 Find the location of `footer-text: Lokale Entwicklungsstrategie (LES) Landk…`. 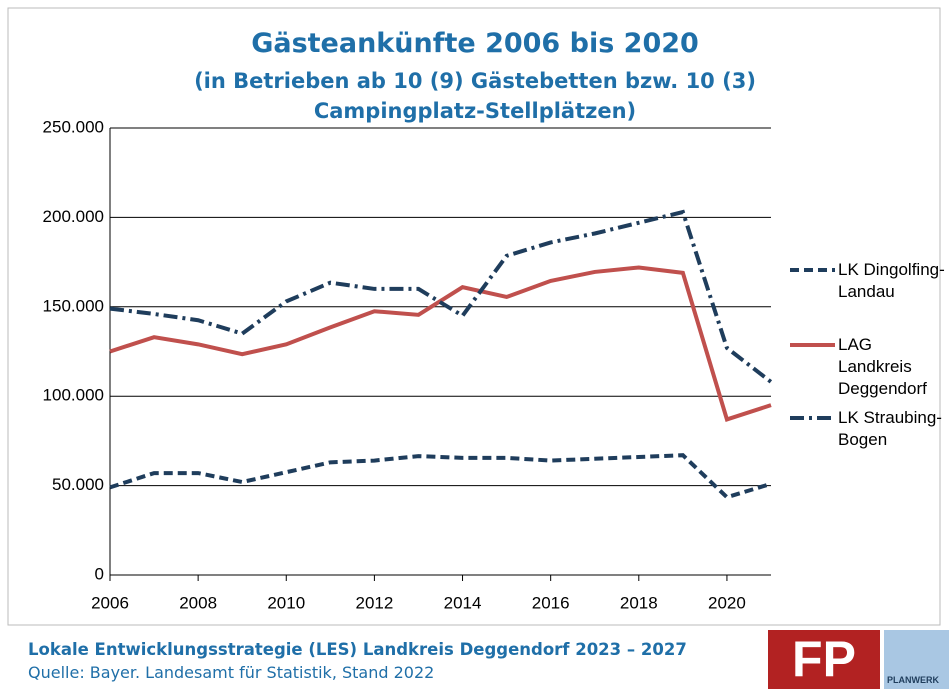

footer-text: Lokale Entwicklungsstrategie (LES) Landk… is located at coordinates (357, 649).